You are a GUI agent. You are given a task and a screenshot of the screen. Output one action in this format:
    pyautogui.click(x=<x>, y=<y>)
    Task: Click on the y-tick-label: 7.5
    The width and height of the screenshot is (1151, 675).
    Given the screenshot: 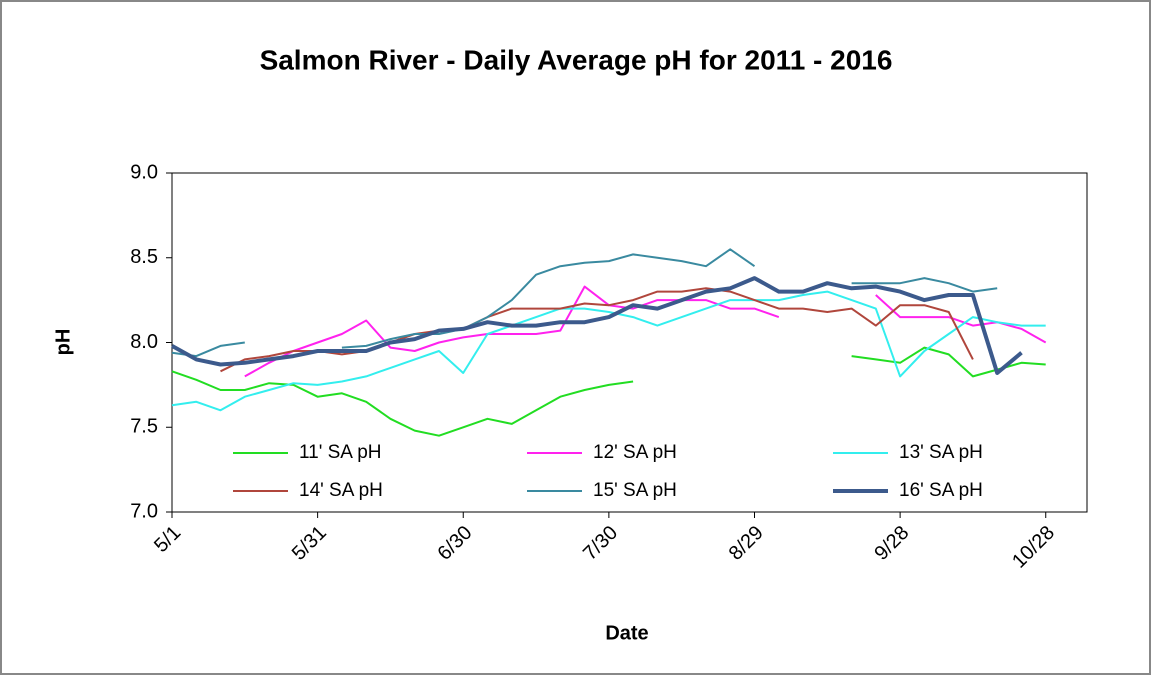 What is the action you would take?
    pyautogui.click(x=144, y=427)
    